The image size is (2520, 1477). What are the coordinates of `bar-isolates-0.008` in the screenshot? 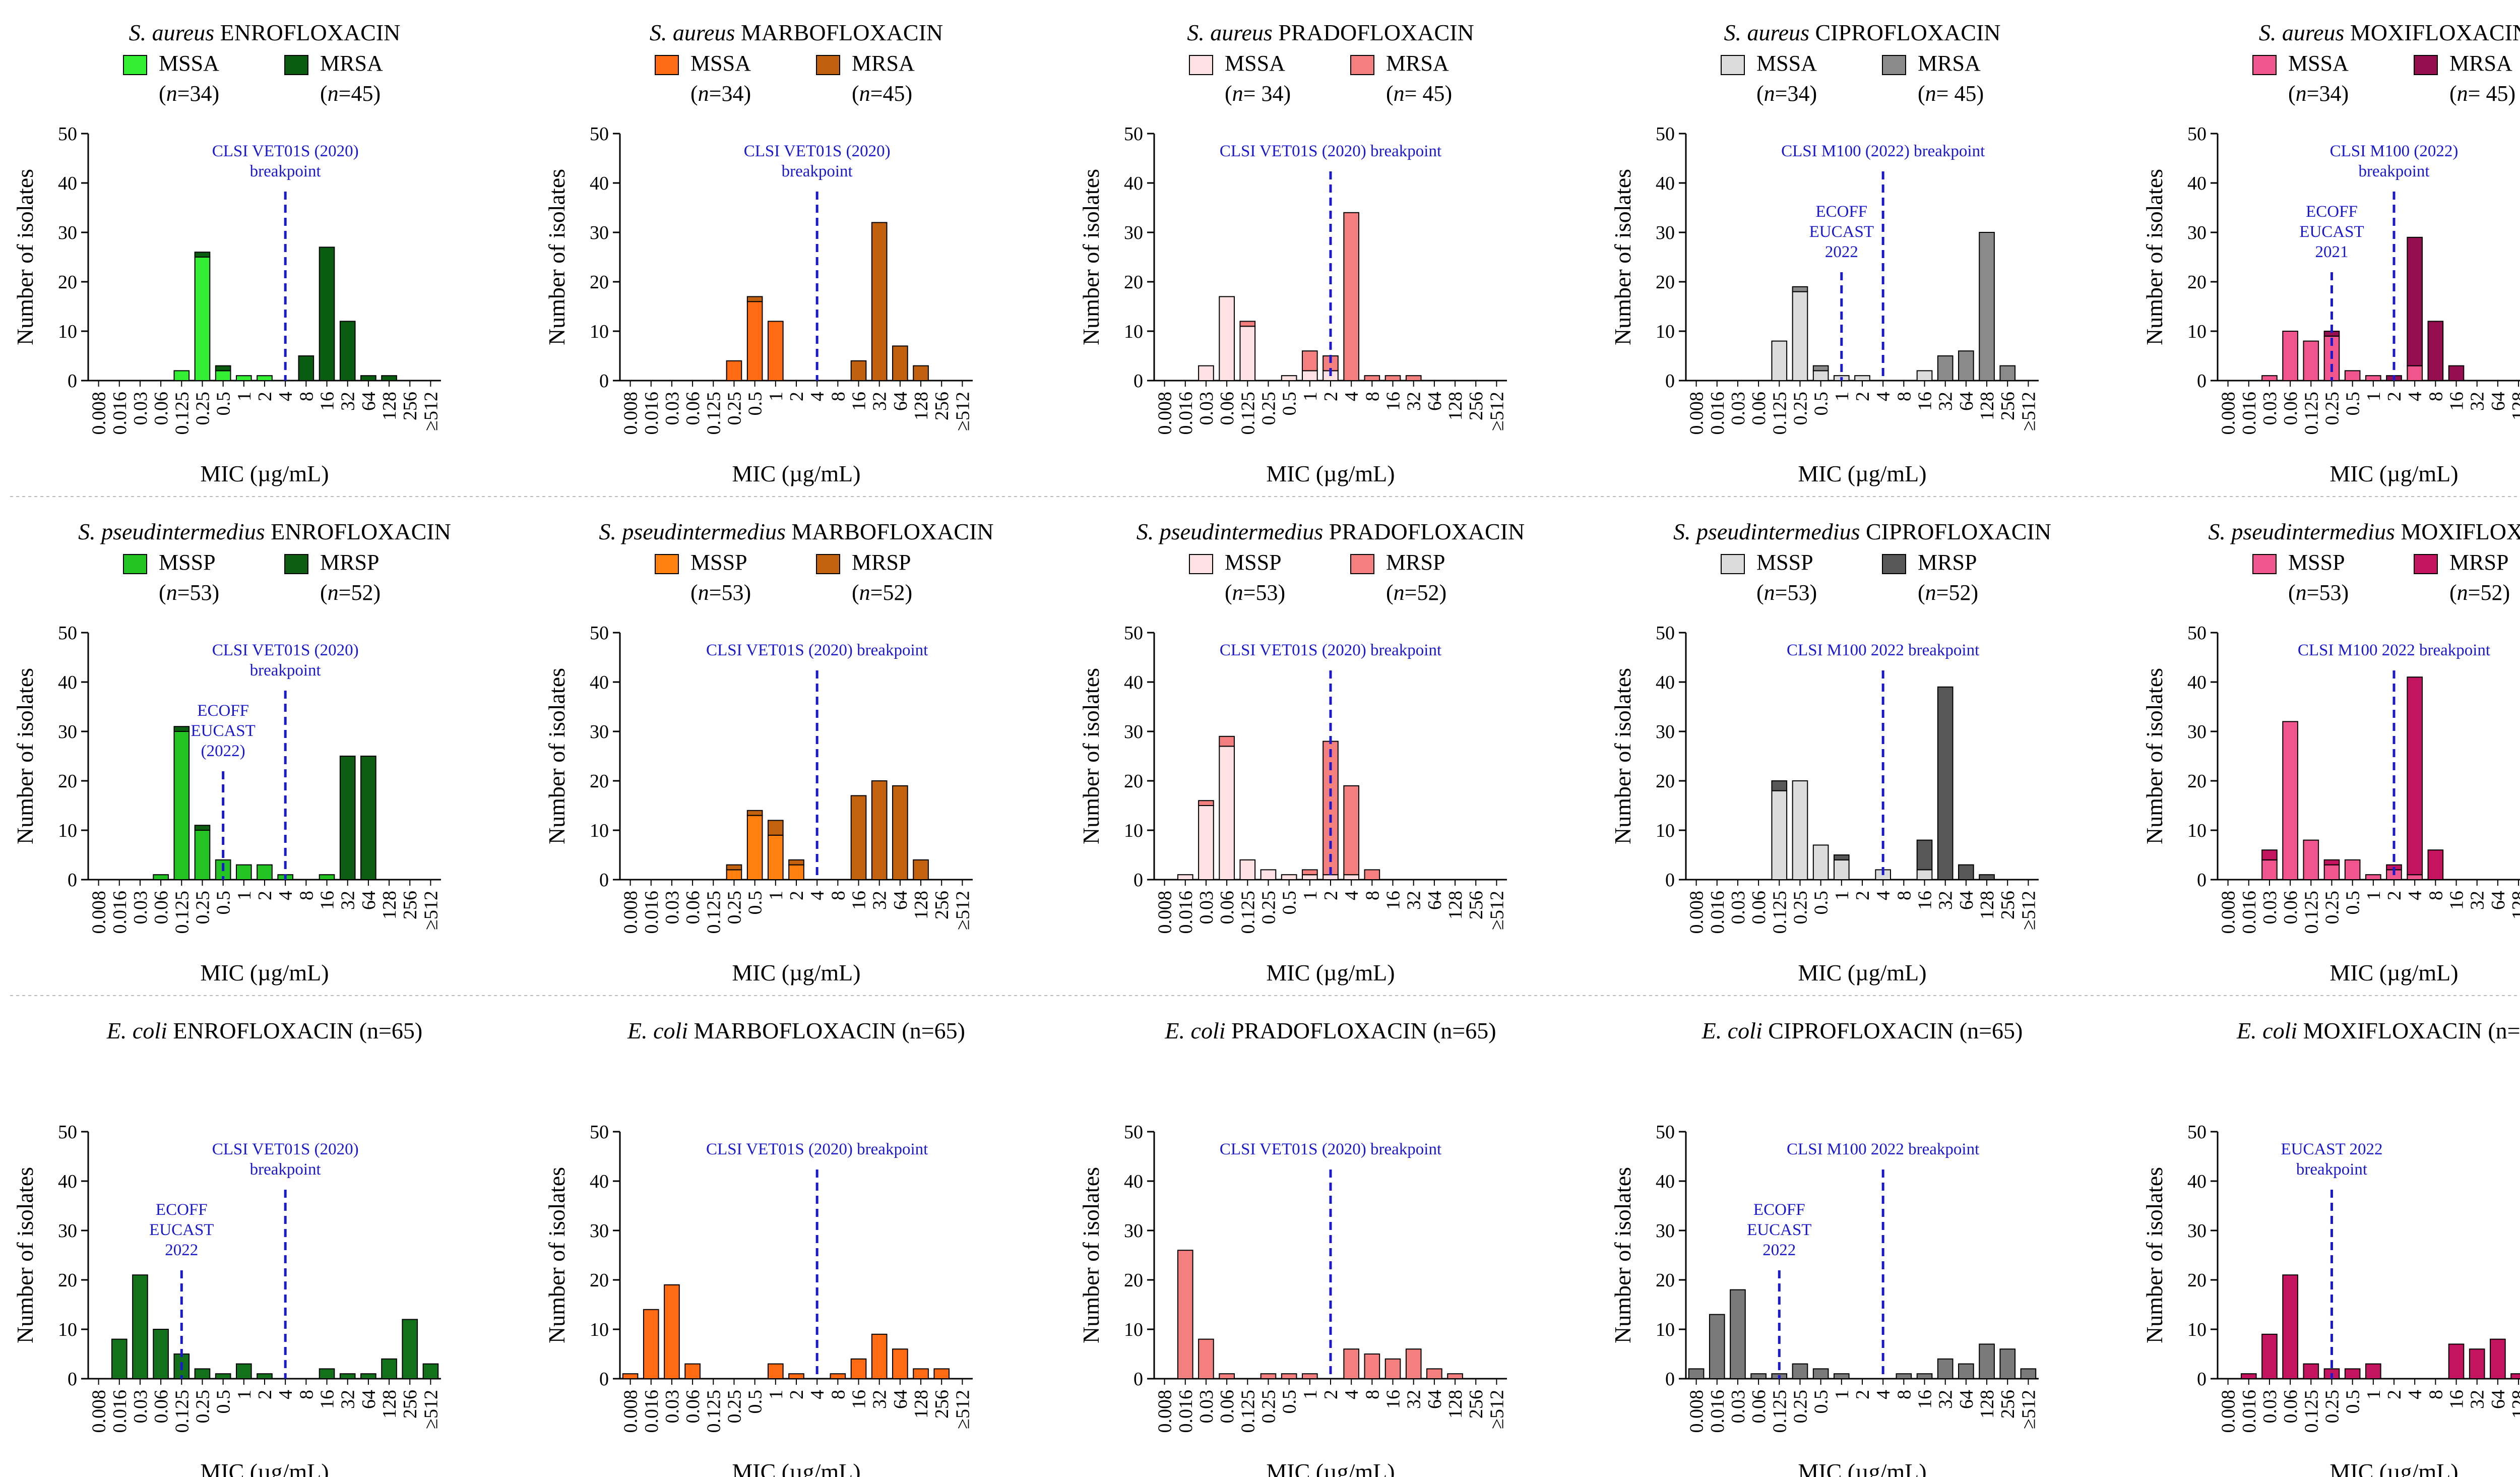 It's located at (1696, 1373).